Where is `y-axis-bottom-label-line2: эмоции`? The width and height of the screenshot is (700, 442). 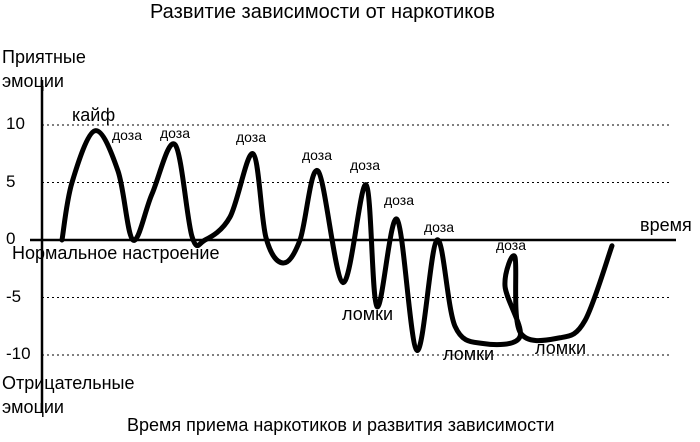 y-axis-bottom-label-line2: эмоции is located at coordinates (33, 407).